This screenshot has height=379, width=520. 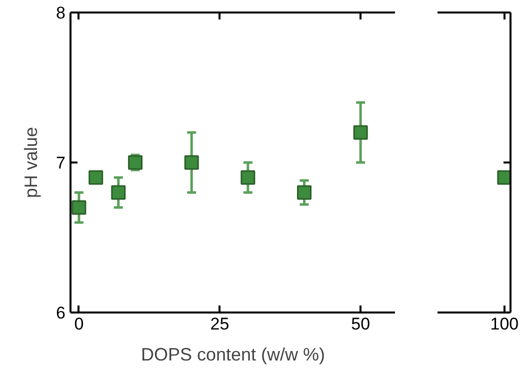 I want to click on y-axis-title: pH value, so click(x=31, y=162).